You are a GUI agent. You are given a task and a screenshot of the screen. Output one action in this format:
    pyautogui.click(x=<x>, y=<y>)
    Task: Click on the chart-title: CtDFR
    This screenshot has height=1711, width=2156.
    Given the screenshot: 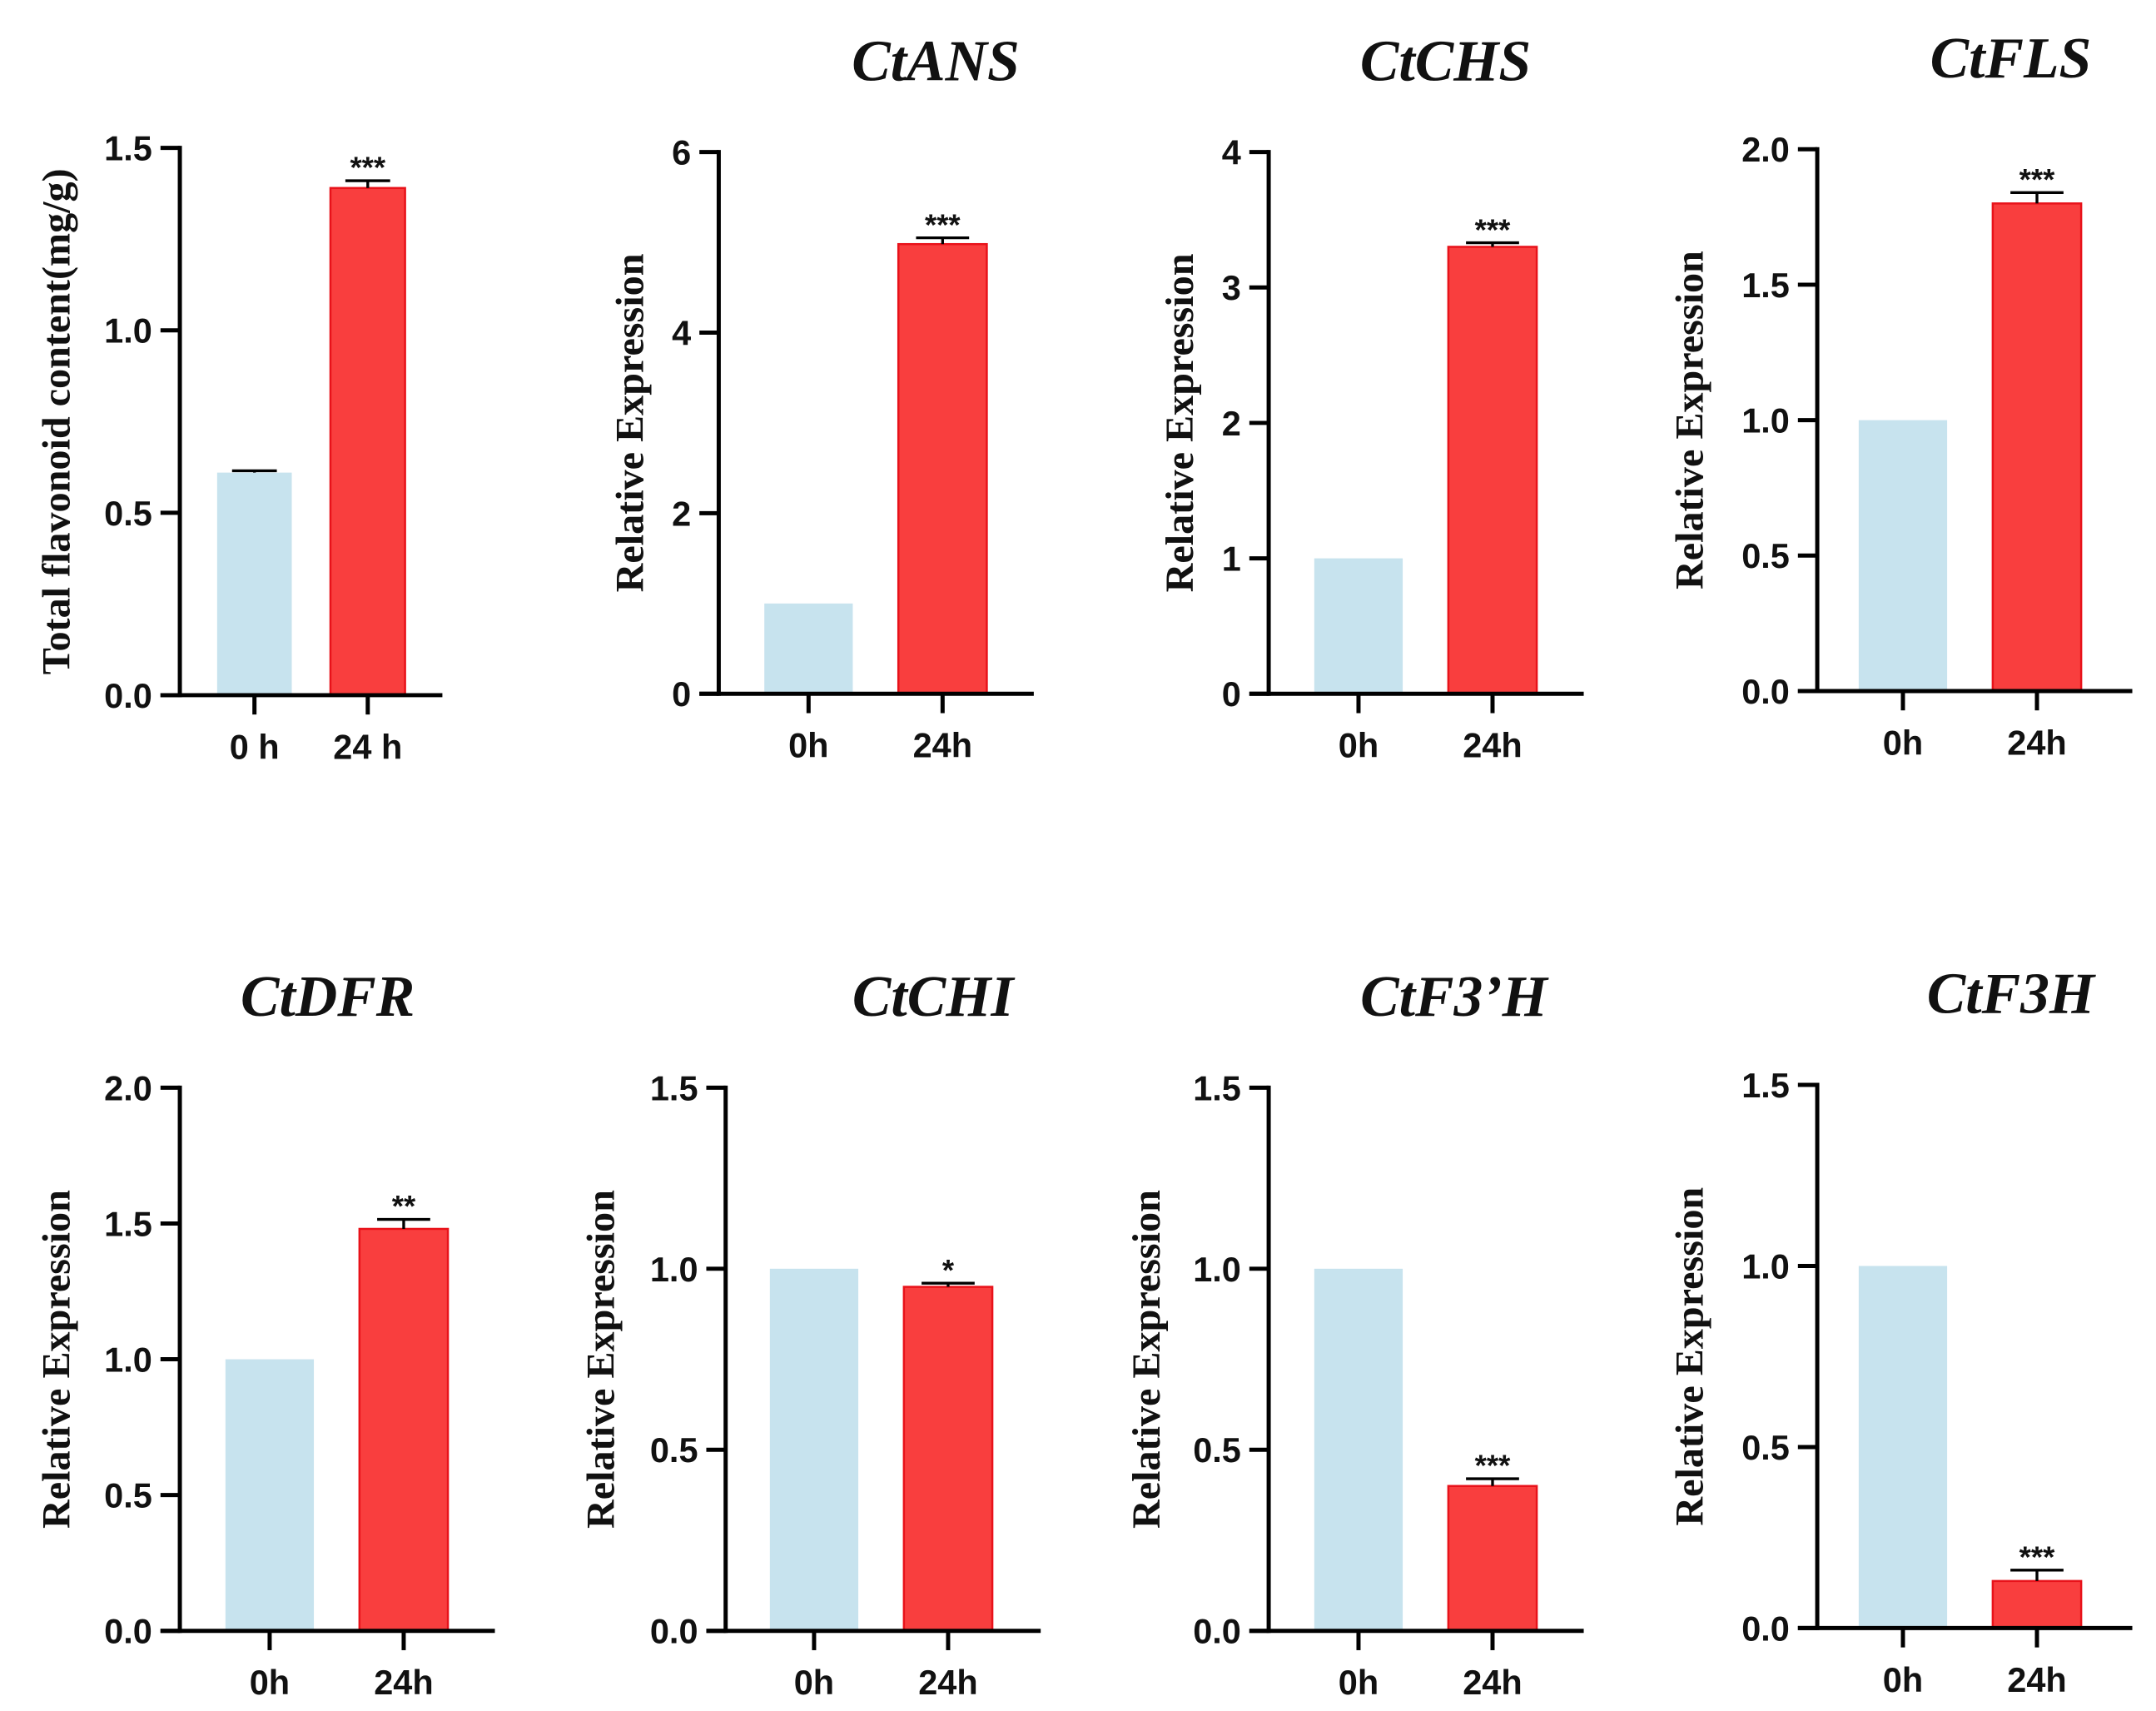 What is the action you would take?
    pyautogui.click(x=328, y=997)
    